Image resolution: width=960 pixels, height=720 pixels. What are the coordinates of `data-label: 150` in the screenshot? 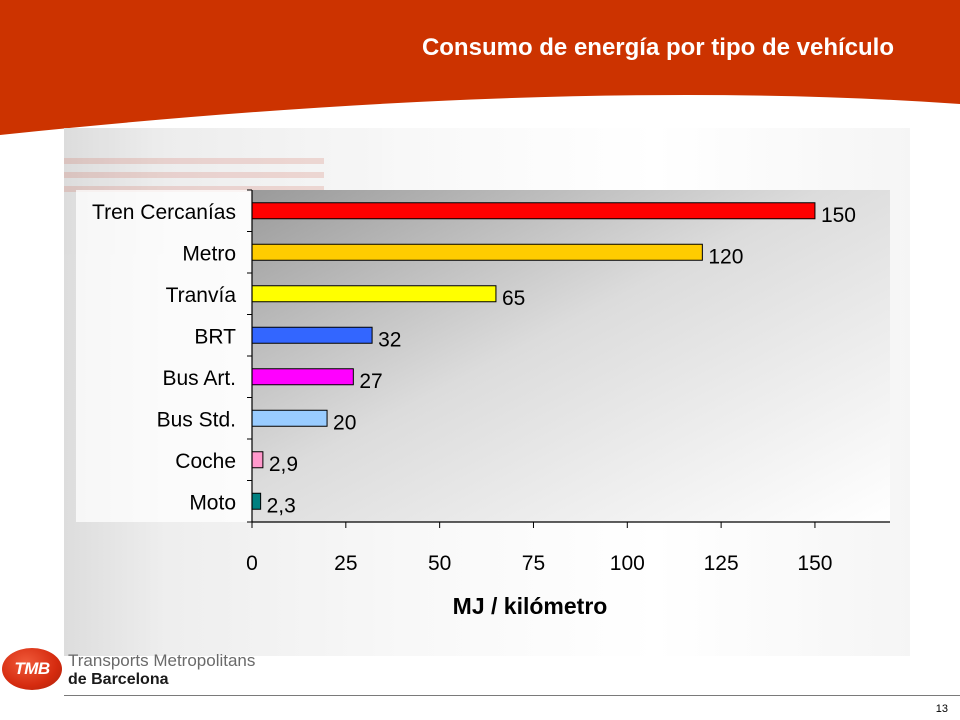 It's located at (838, 215).